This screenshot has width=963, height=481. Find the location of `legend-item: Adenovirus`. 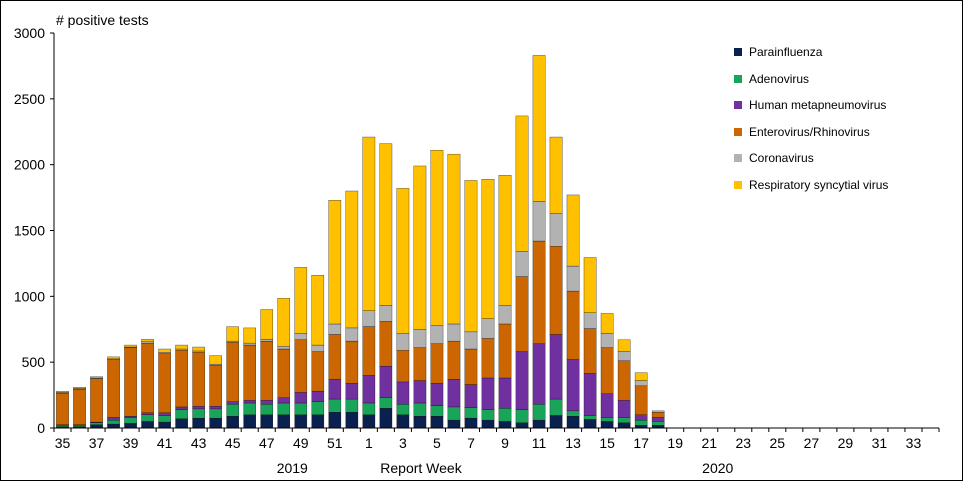

legend-item: Adenovirus is located at coordinates (811, 79).